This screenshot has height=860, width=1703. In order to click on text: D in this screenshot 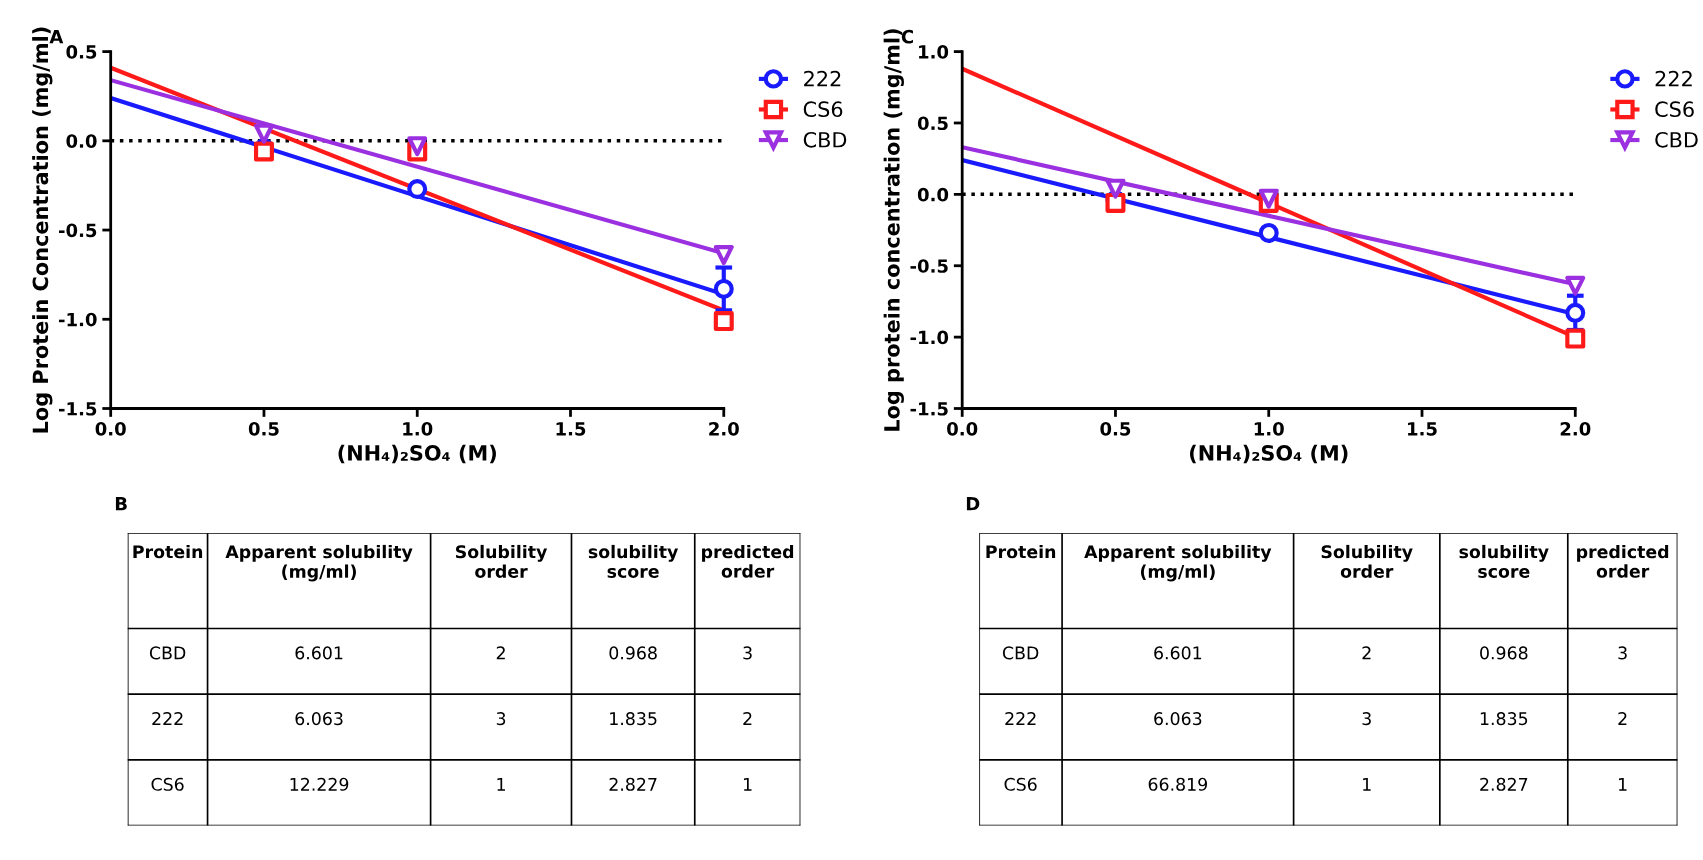, I will do `click(973, 504)`.